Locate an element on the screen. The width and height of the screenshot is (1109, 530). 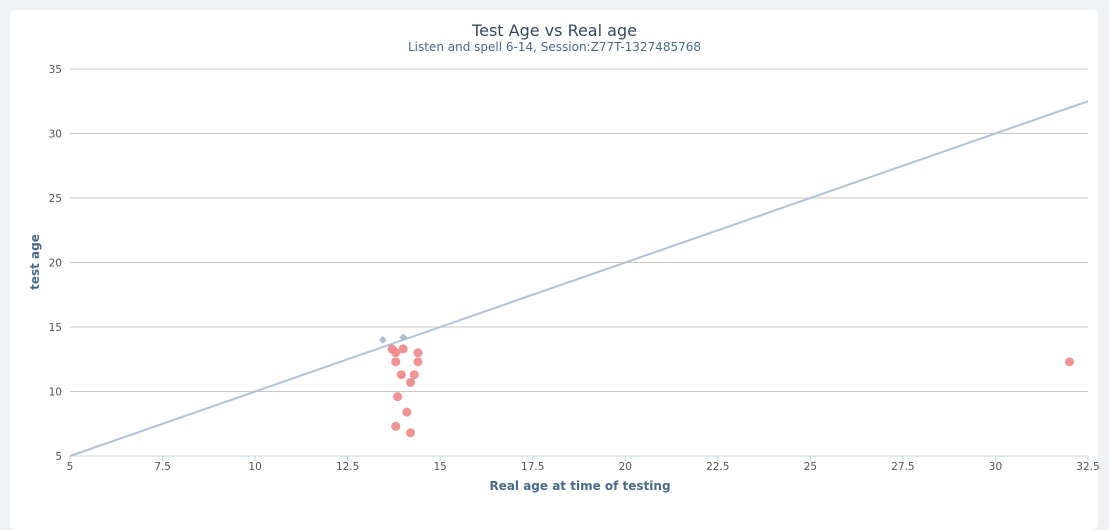
y-axis: 5 10 15 20 25 30 35 is located at coordinates (55, 263).